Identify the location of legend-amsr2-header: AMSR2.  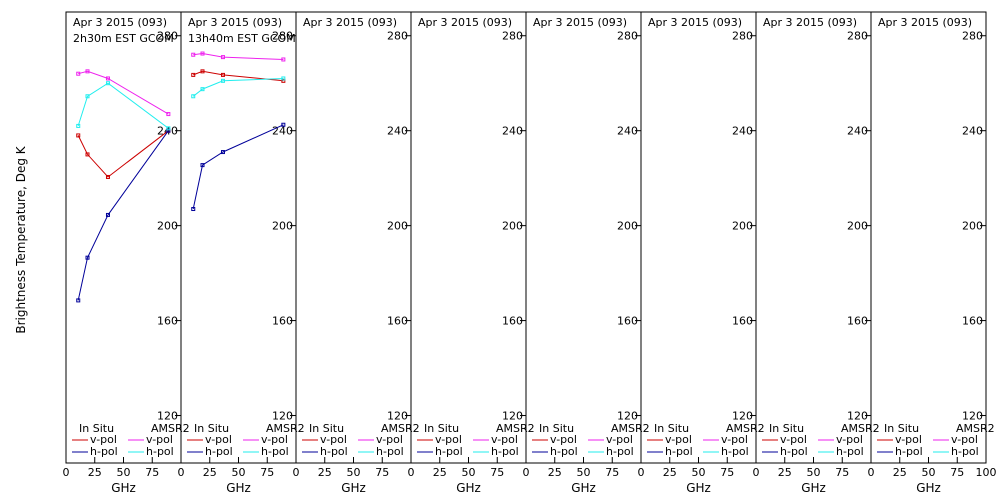
(285, 428).